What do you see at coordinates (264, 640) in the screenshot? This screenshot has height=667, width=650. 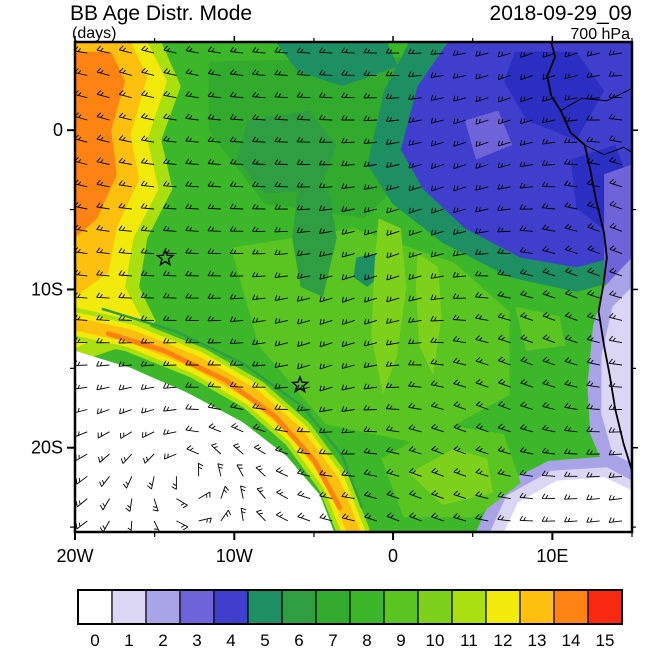 I see `colorbar-label: 5` at bounding box center [264, 640].